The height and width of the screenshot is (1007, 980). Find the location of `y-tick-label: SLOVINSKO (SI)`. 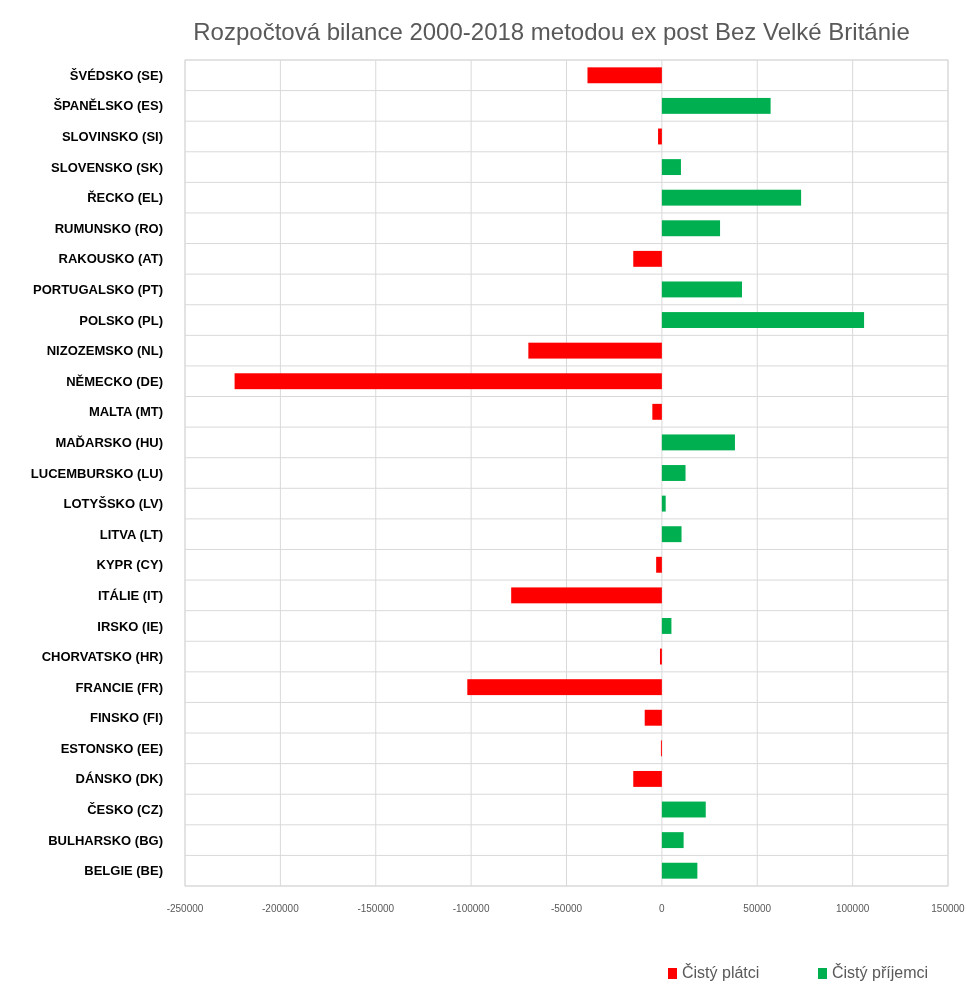

y-tick-label: SLOVINSKO (SI) is located at coordinates (112, 137).